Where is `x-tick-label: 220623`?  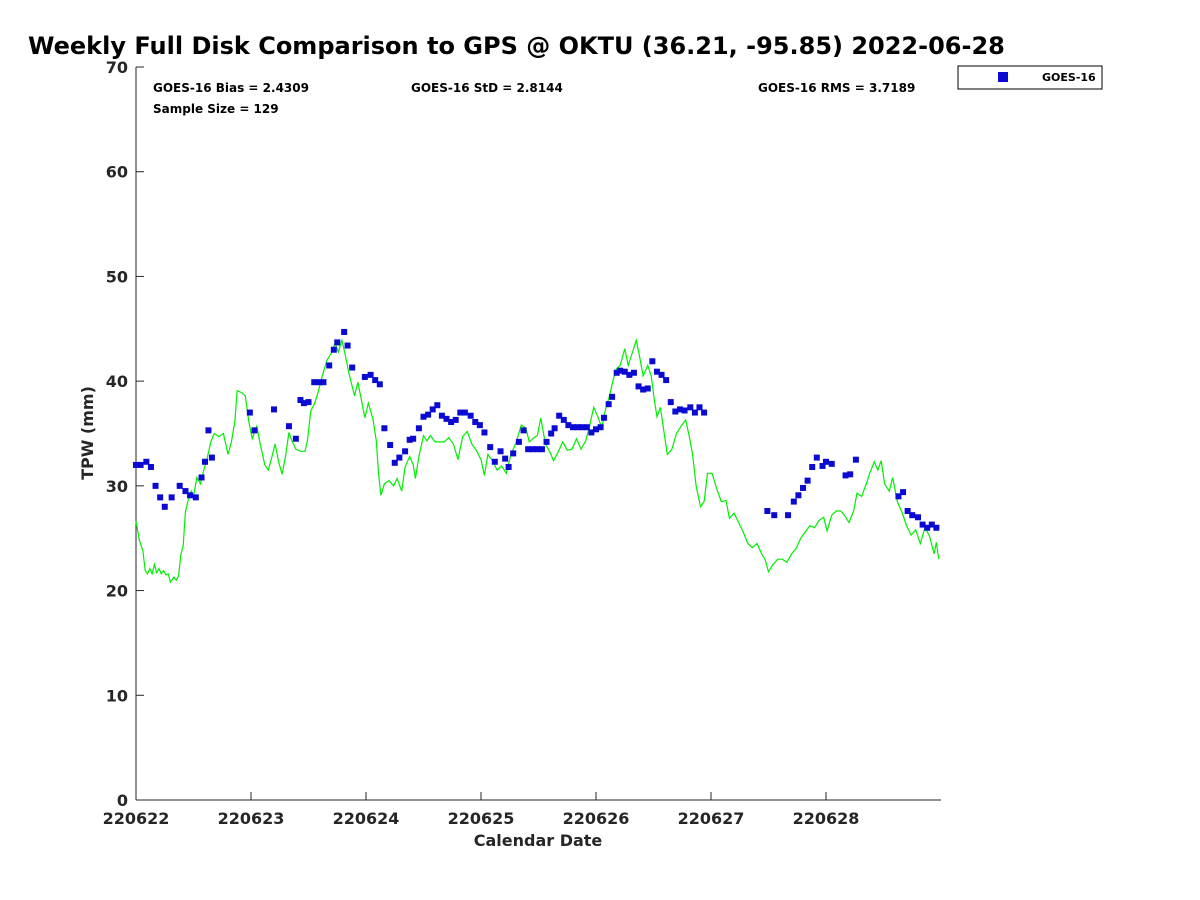 x-tick-label: 220623 is located at coordinates (251, 818).